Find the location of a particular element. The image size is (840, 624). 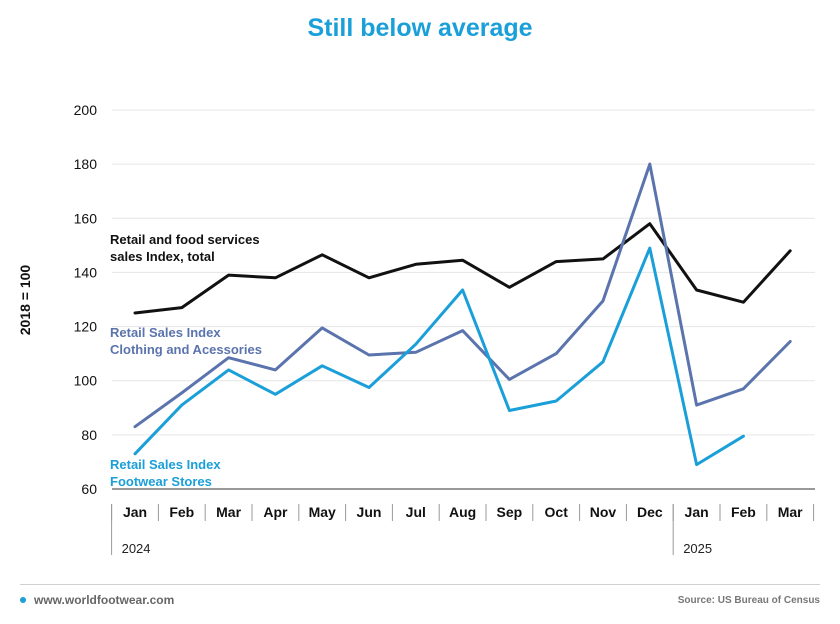

series-line-total is located at coordinates (462, 268).